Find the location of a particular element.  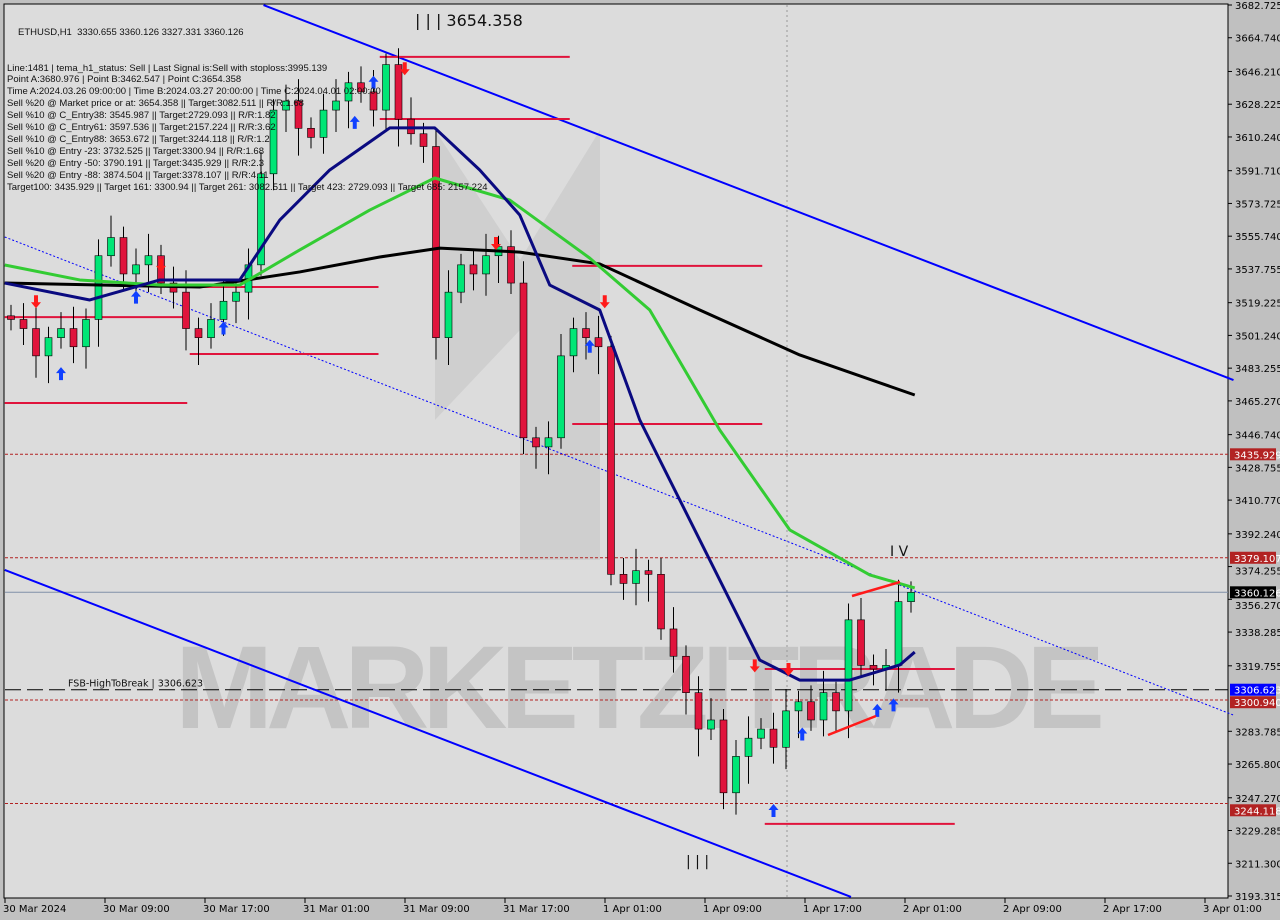

price-level-label: 3379.107 is located at coordinates (1257, 559).